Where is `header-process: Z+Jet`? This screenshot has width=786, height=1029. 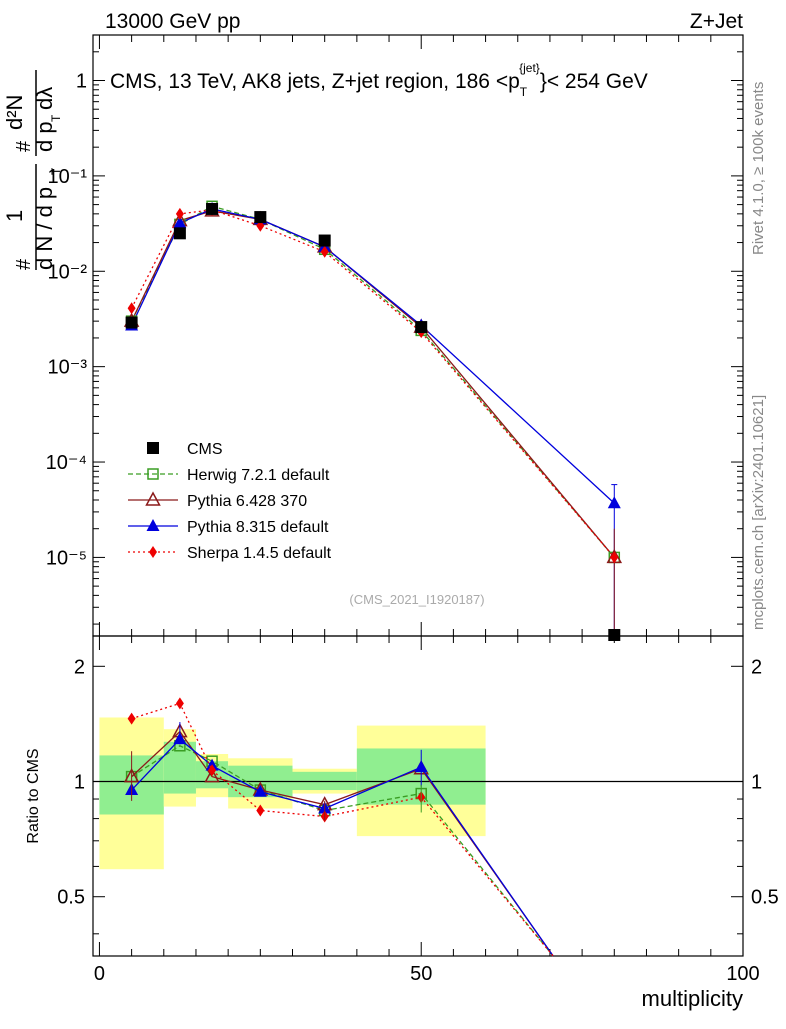 header-process: Z+Jet is located at coordinates (716, 21).